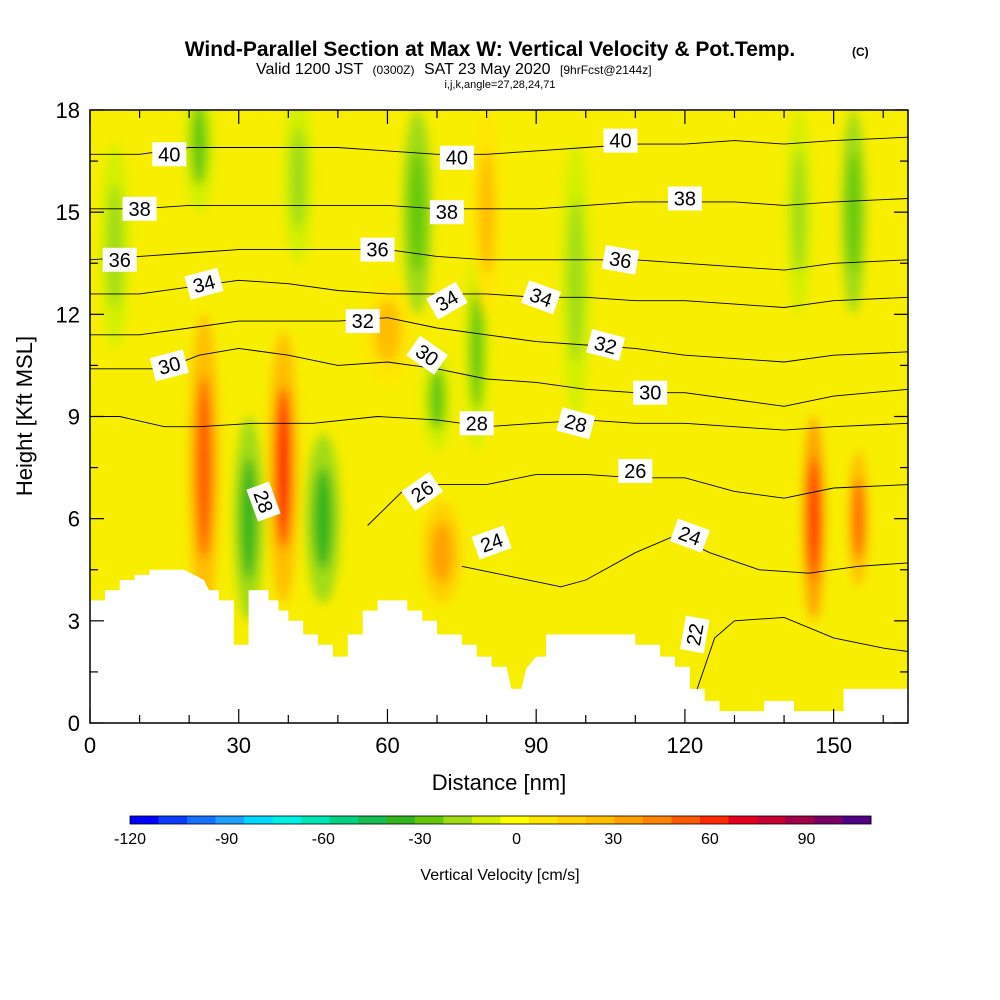  Describe the element at coordinates (310, 69) in the screenshot. I see `chart-subtitle-main: Valid 1200 JST` at that location.